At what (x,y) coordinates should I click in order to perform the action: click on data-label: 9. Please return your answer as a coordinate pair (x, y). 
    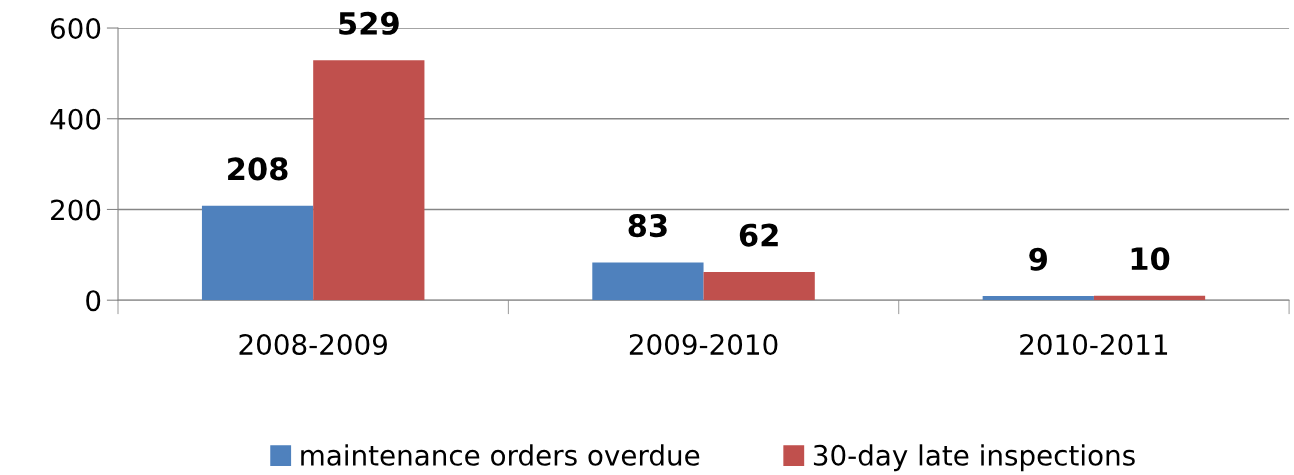
    Looking at the image, I should click on (1038, 259).